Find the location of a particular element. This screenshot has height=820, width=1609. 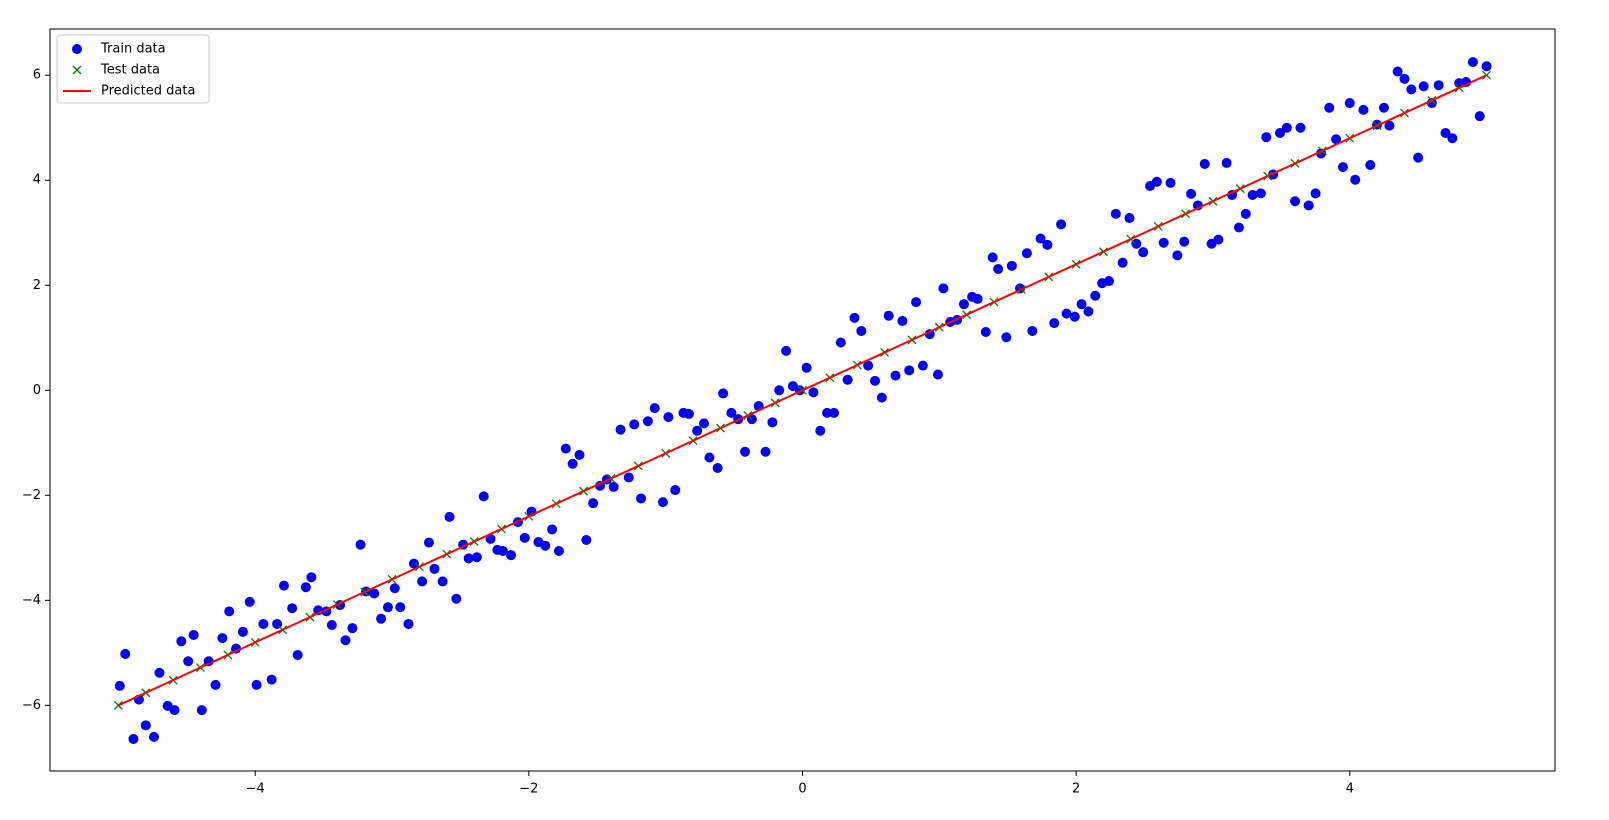

y-tick-label: 4 is located at coordinates (37, 180).